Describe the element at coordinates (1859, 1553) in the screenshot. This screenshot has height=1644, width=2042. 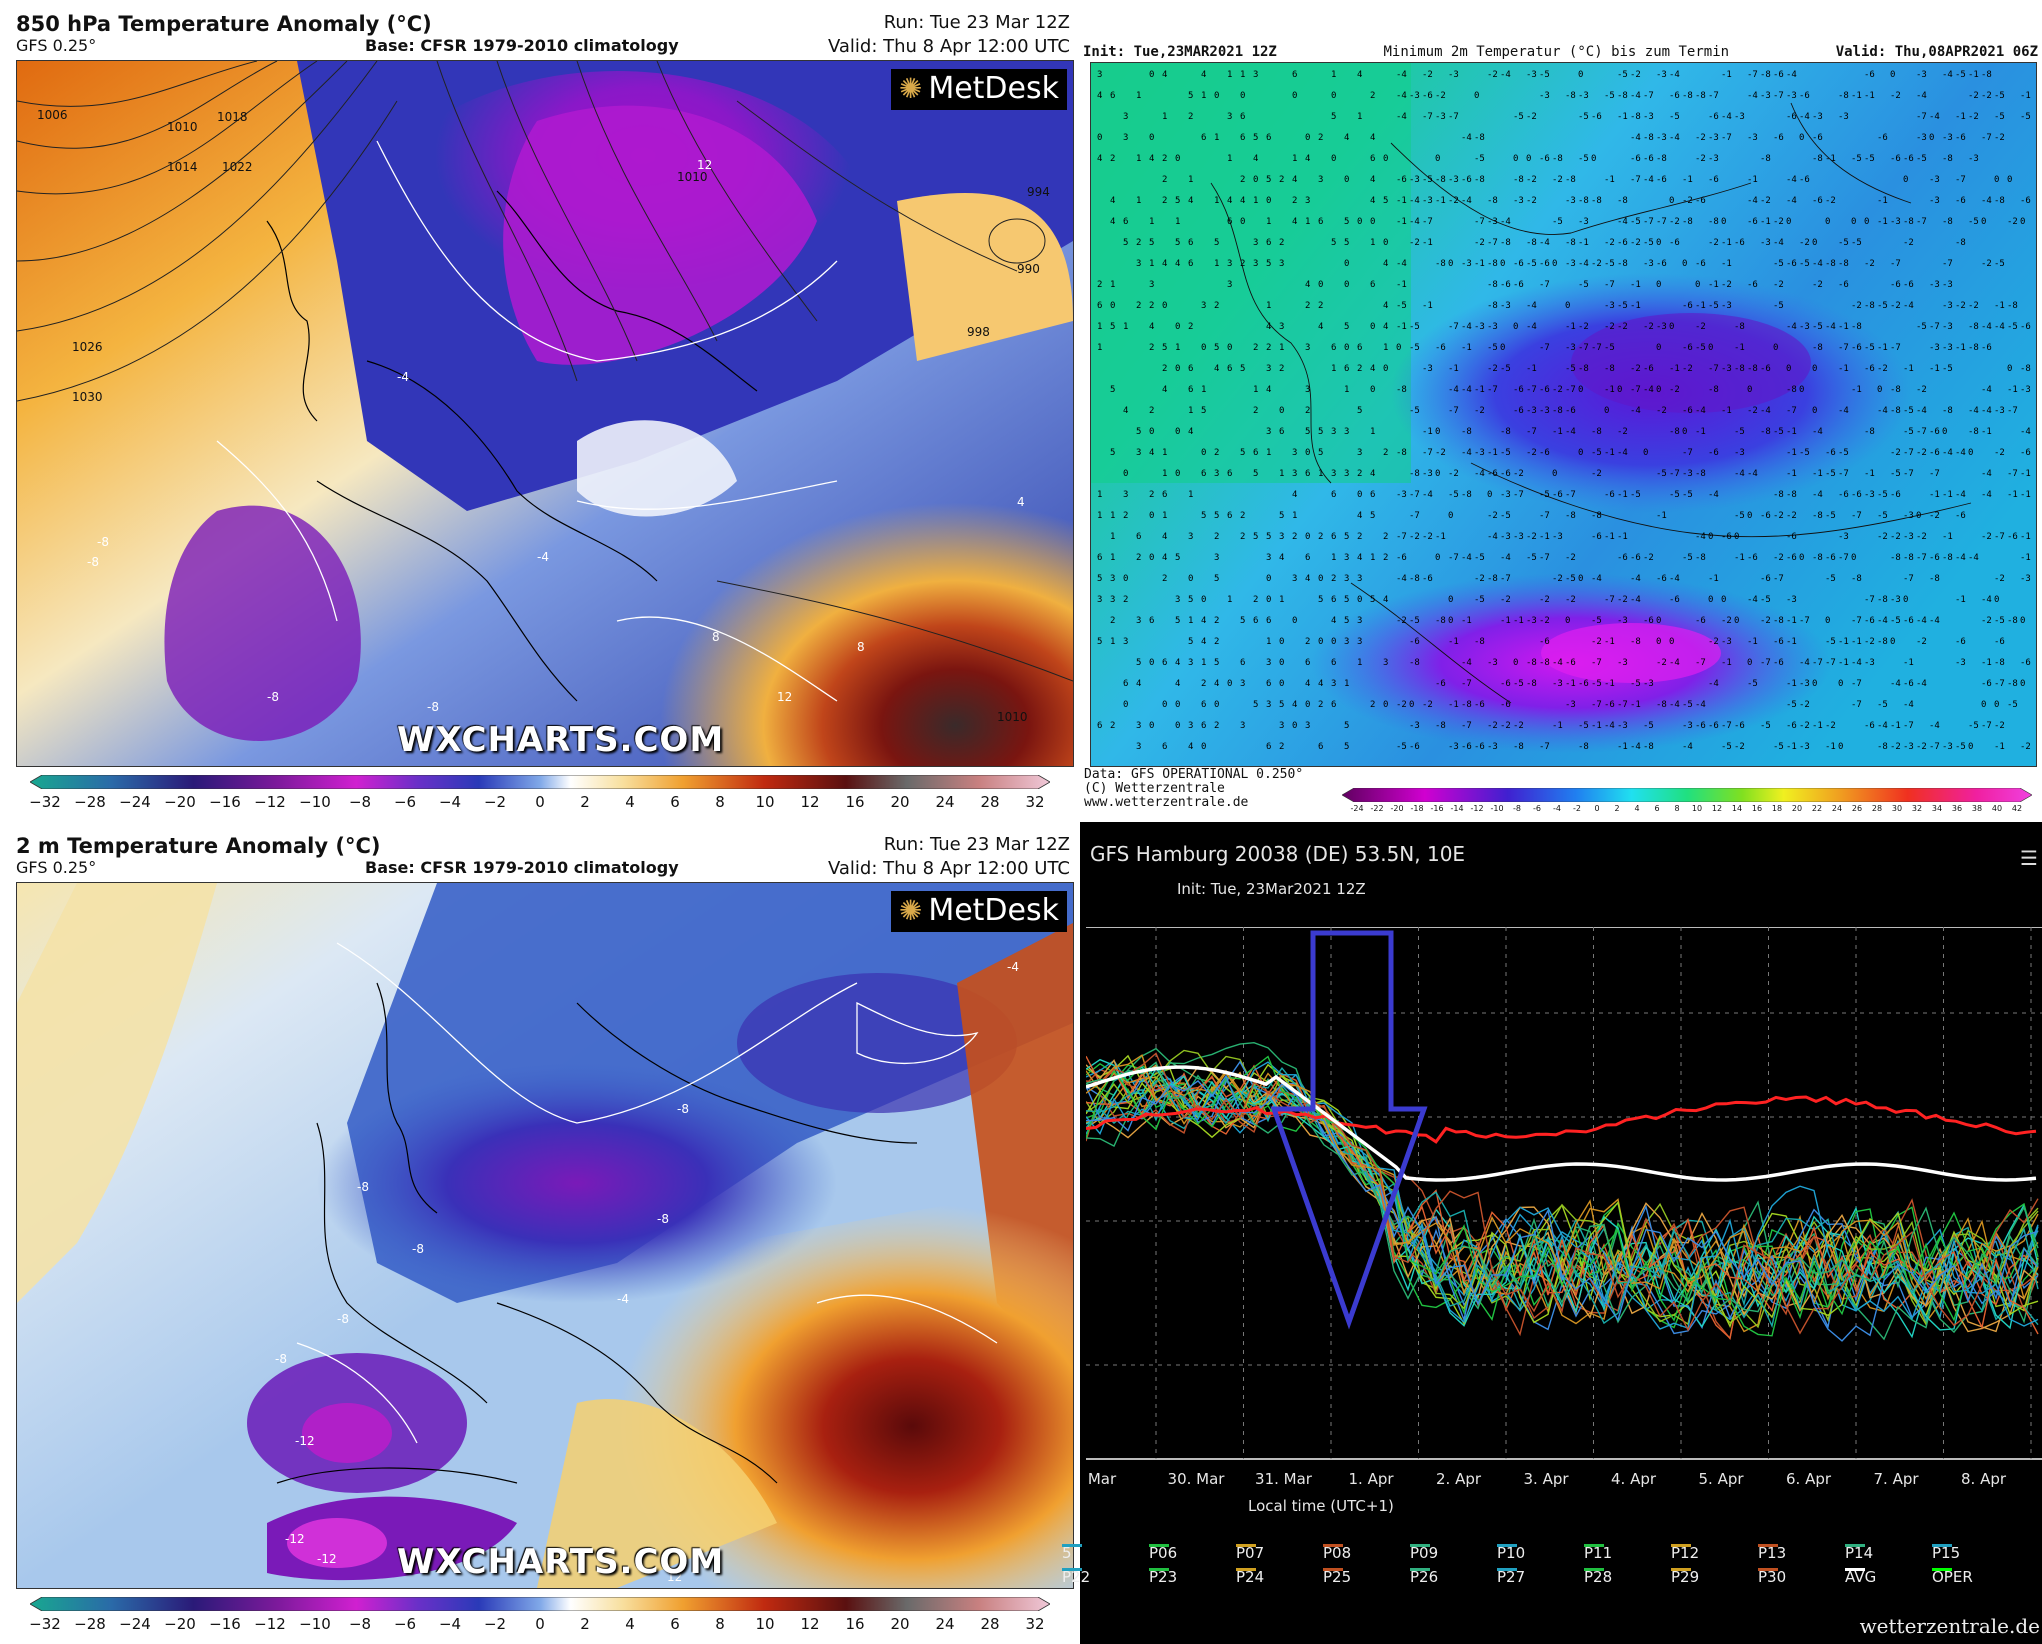
I see `legend-item: P14` at that location.